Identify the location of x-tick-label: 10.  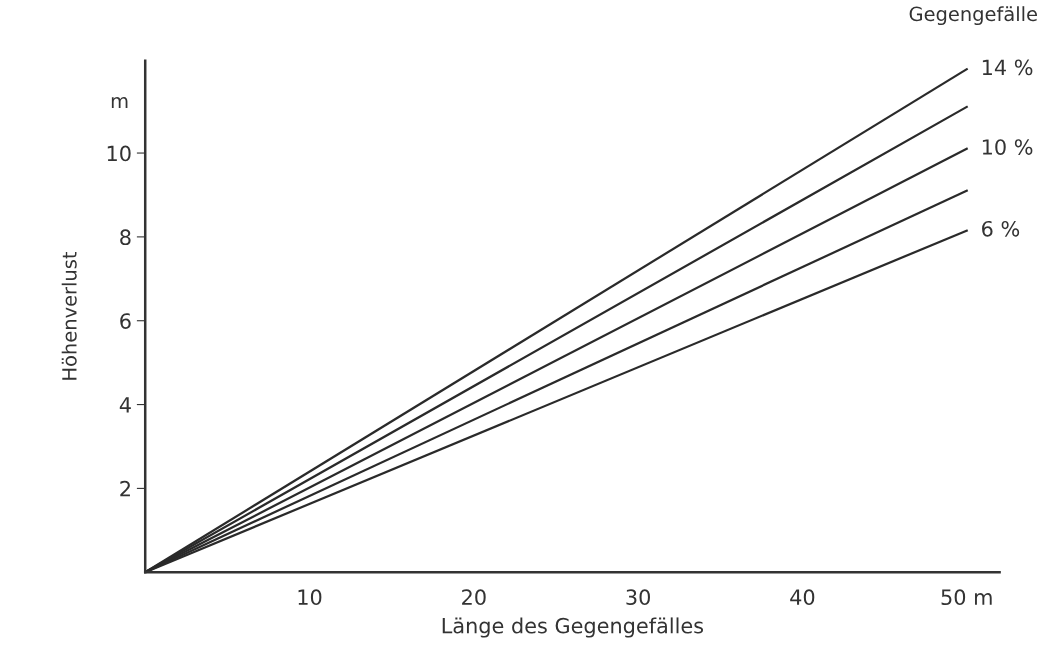
(310, 597).